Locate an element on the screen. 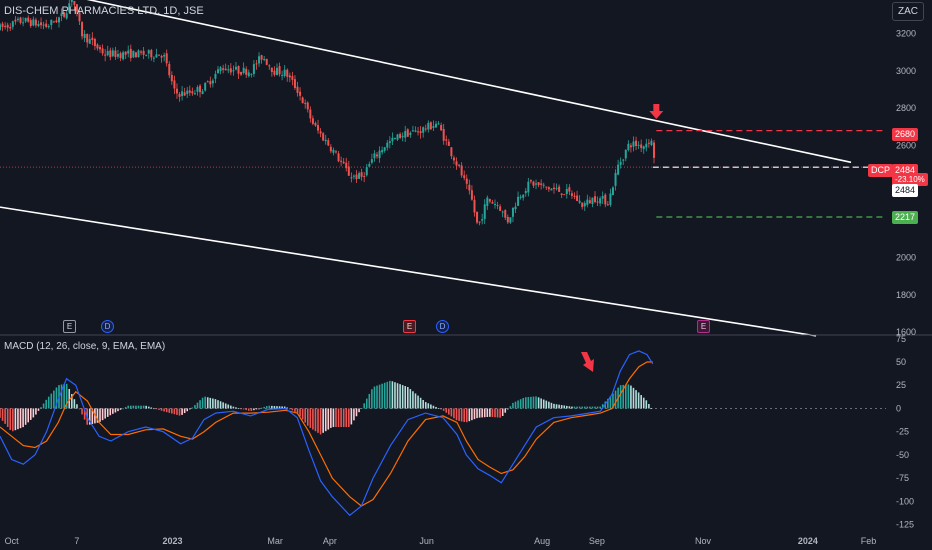 This screenshot has height=550, width=932. current-price-box: 2484 is located at coordinates (905, 190).